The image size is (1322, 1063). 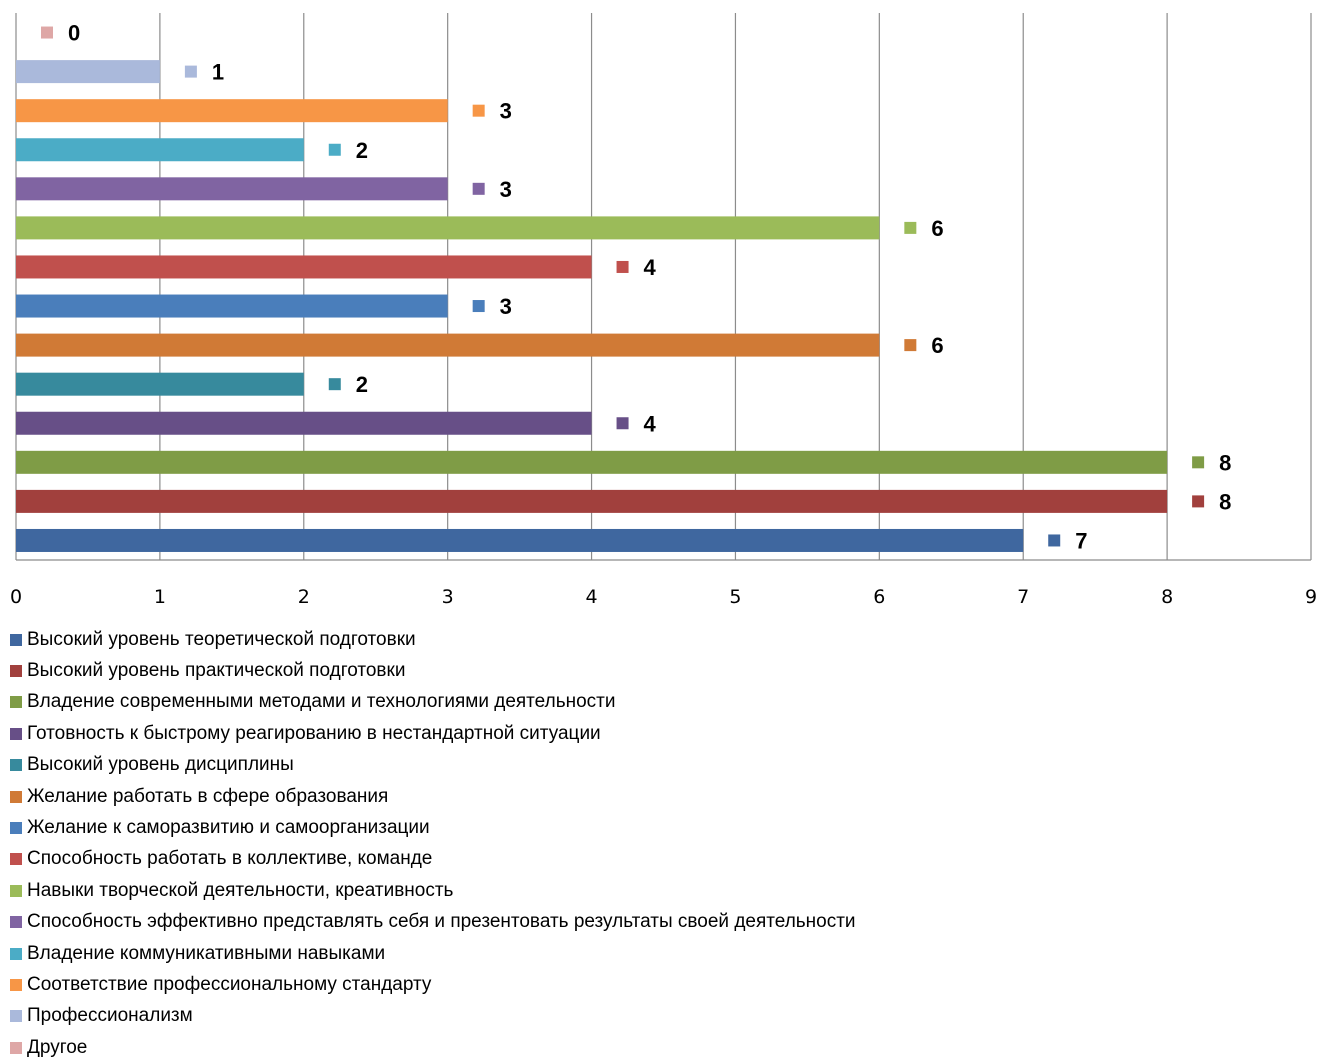 What do you see at coordinates (1081, 540) in the screenshot?
I see `data-label: 7` at bounding box center [1081, 540].